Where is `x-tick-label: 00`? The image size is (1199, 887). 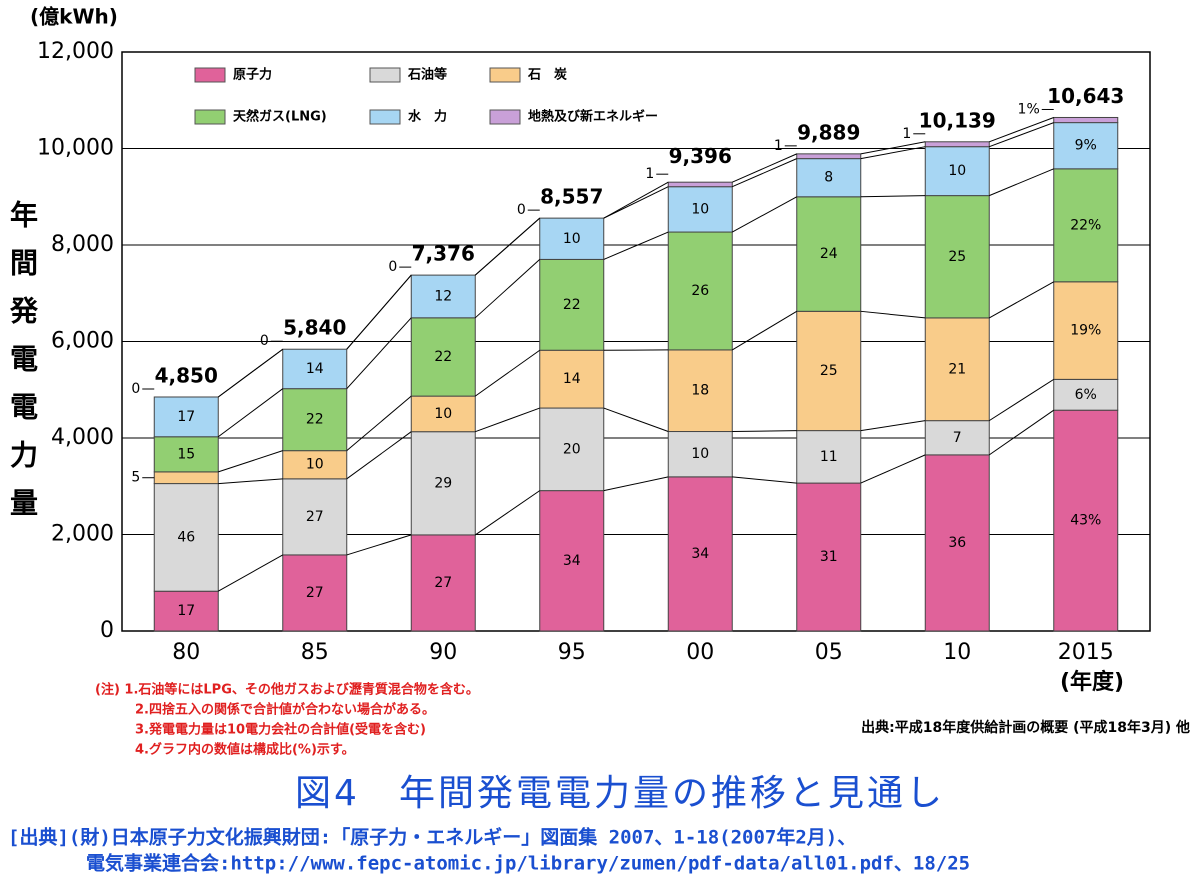 x-tick-label: 00 is located at coordinates (700, 652).